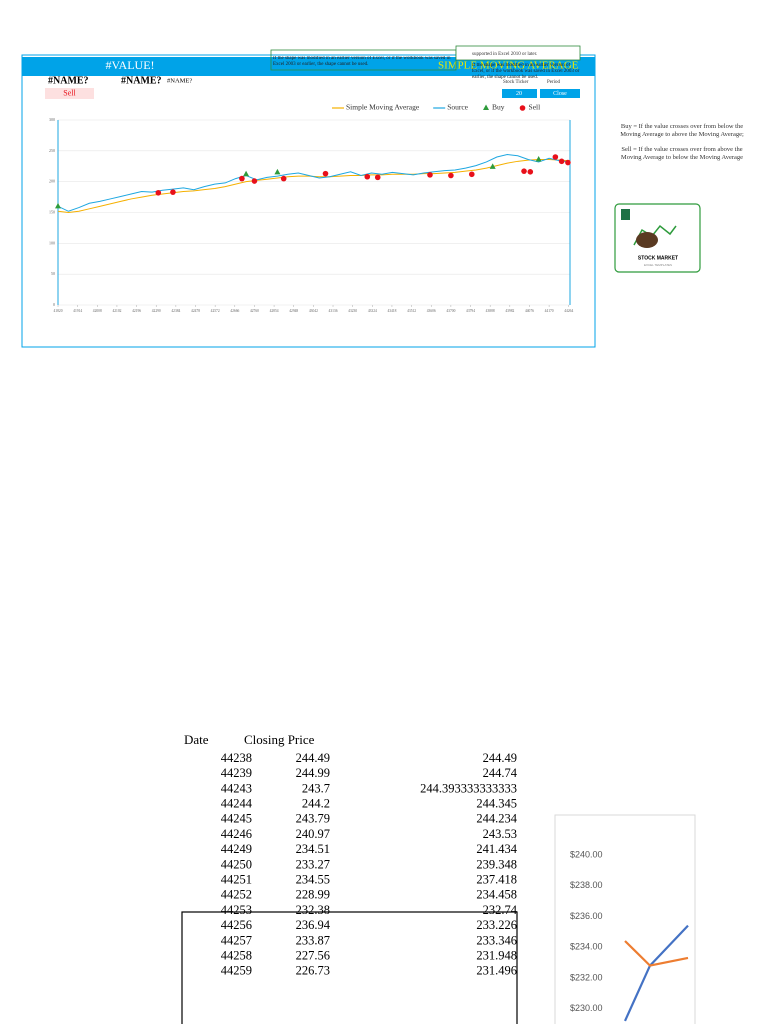 The width and height of the screenshot is (768, 1024). Describe the element at coordinates (313, 940) in the screenshot. I see `table-cell: 233.87` at that location.